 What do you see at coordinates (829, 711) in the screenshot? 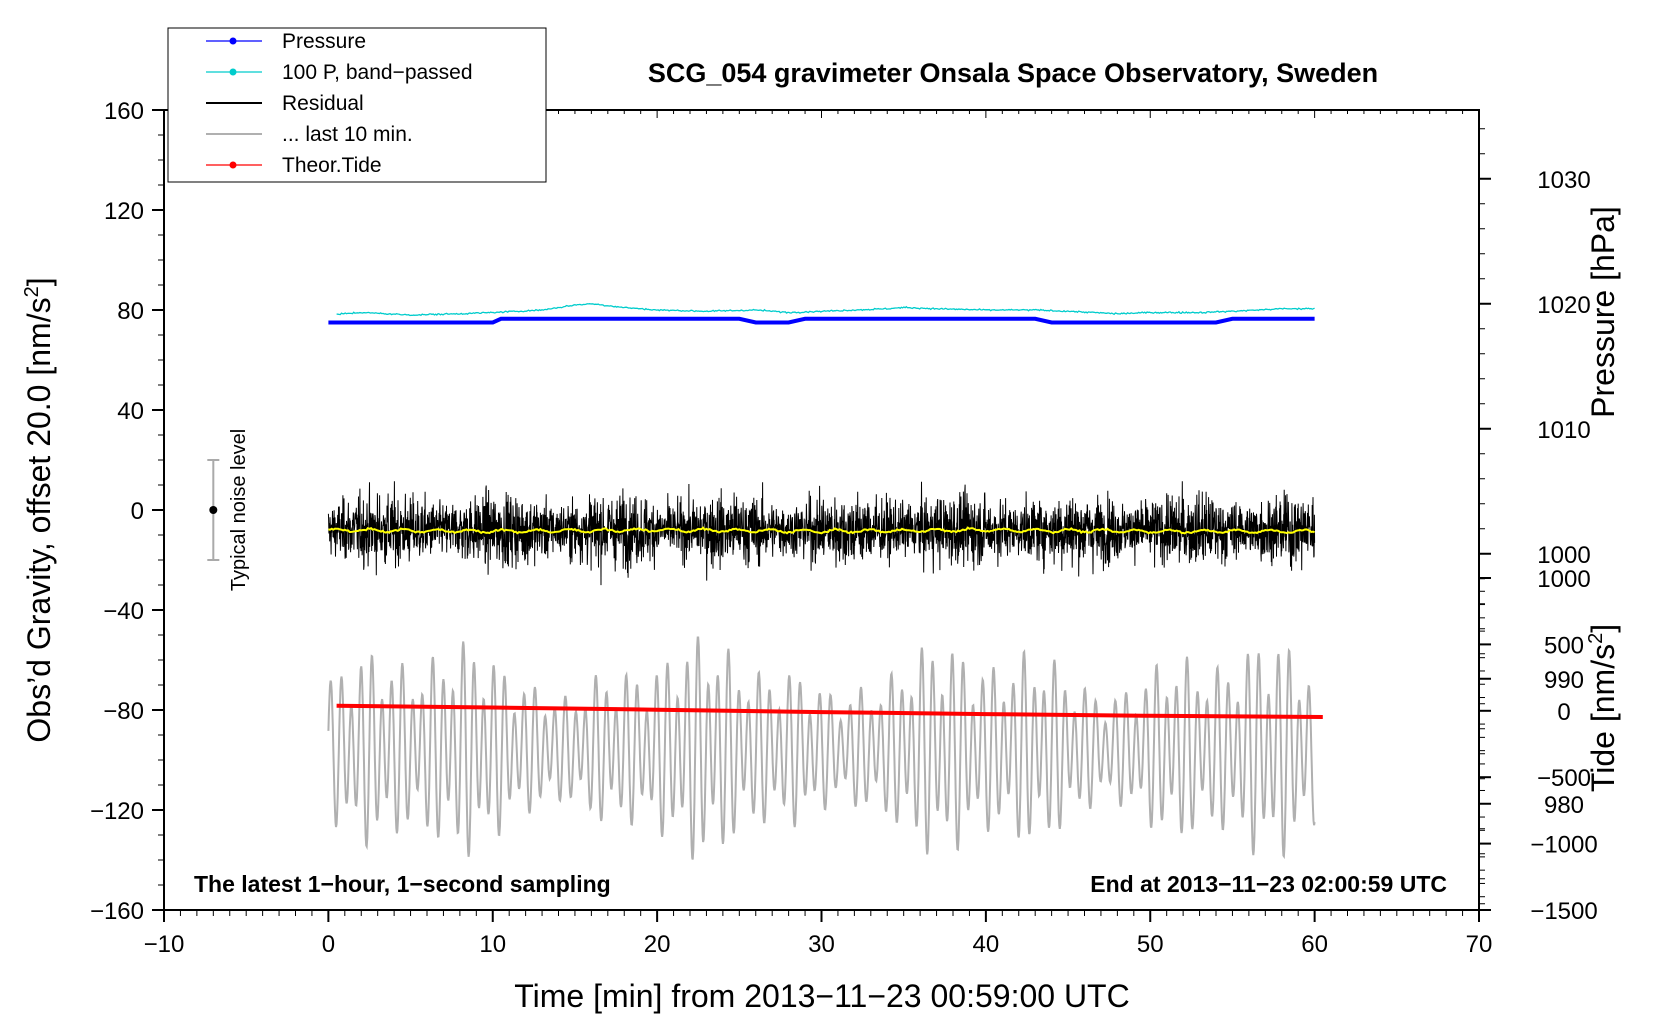
I see `series-theoretical-tide` at bounding box center [829, 711].